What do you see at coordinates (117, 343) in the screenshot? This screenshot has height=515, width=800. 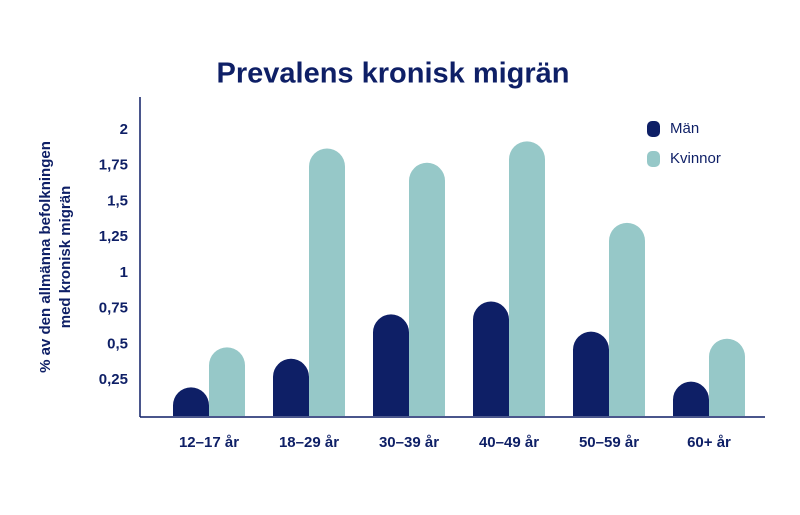 I see `y-tick-label: 0,5` at bounding box center [117, 343].